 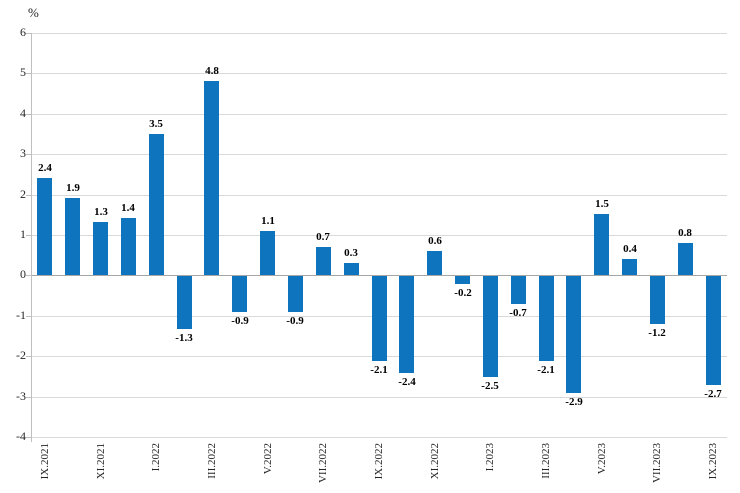 What do you see at coordinates (21, 315) in the screenshot?
I see `y-tick-label: -1` at bounding box center [21, 315].